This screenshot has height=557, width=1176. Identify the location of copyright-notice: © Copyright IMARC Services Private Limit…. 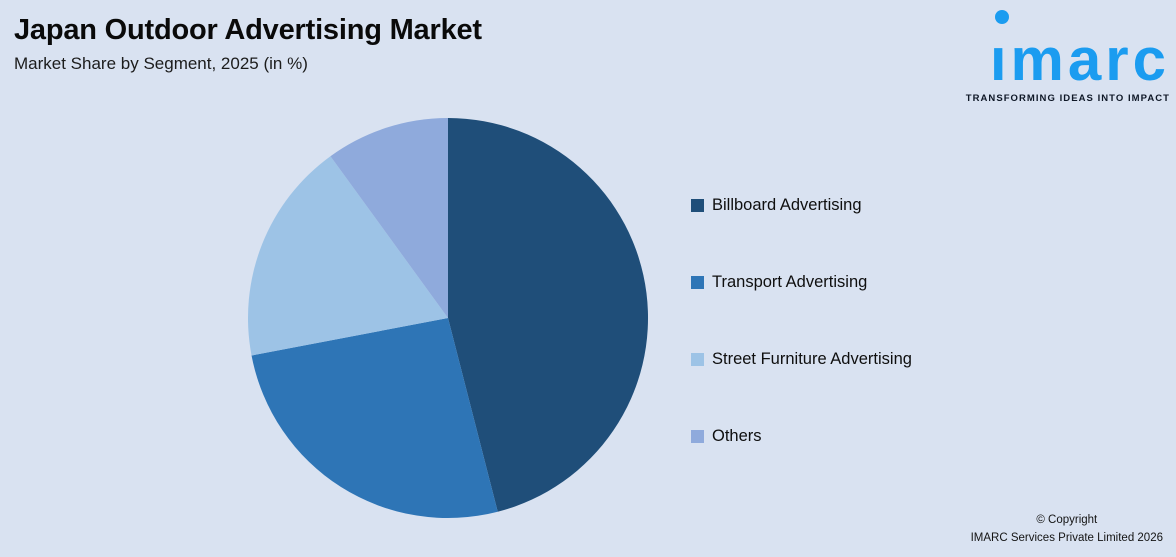
(1067, 530).